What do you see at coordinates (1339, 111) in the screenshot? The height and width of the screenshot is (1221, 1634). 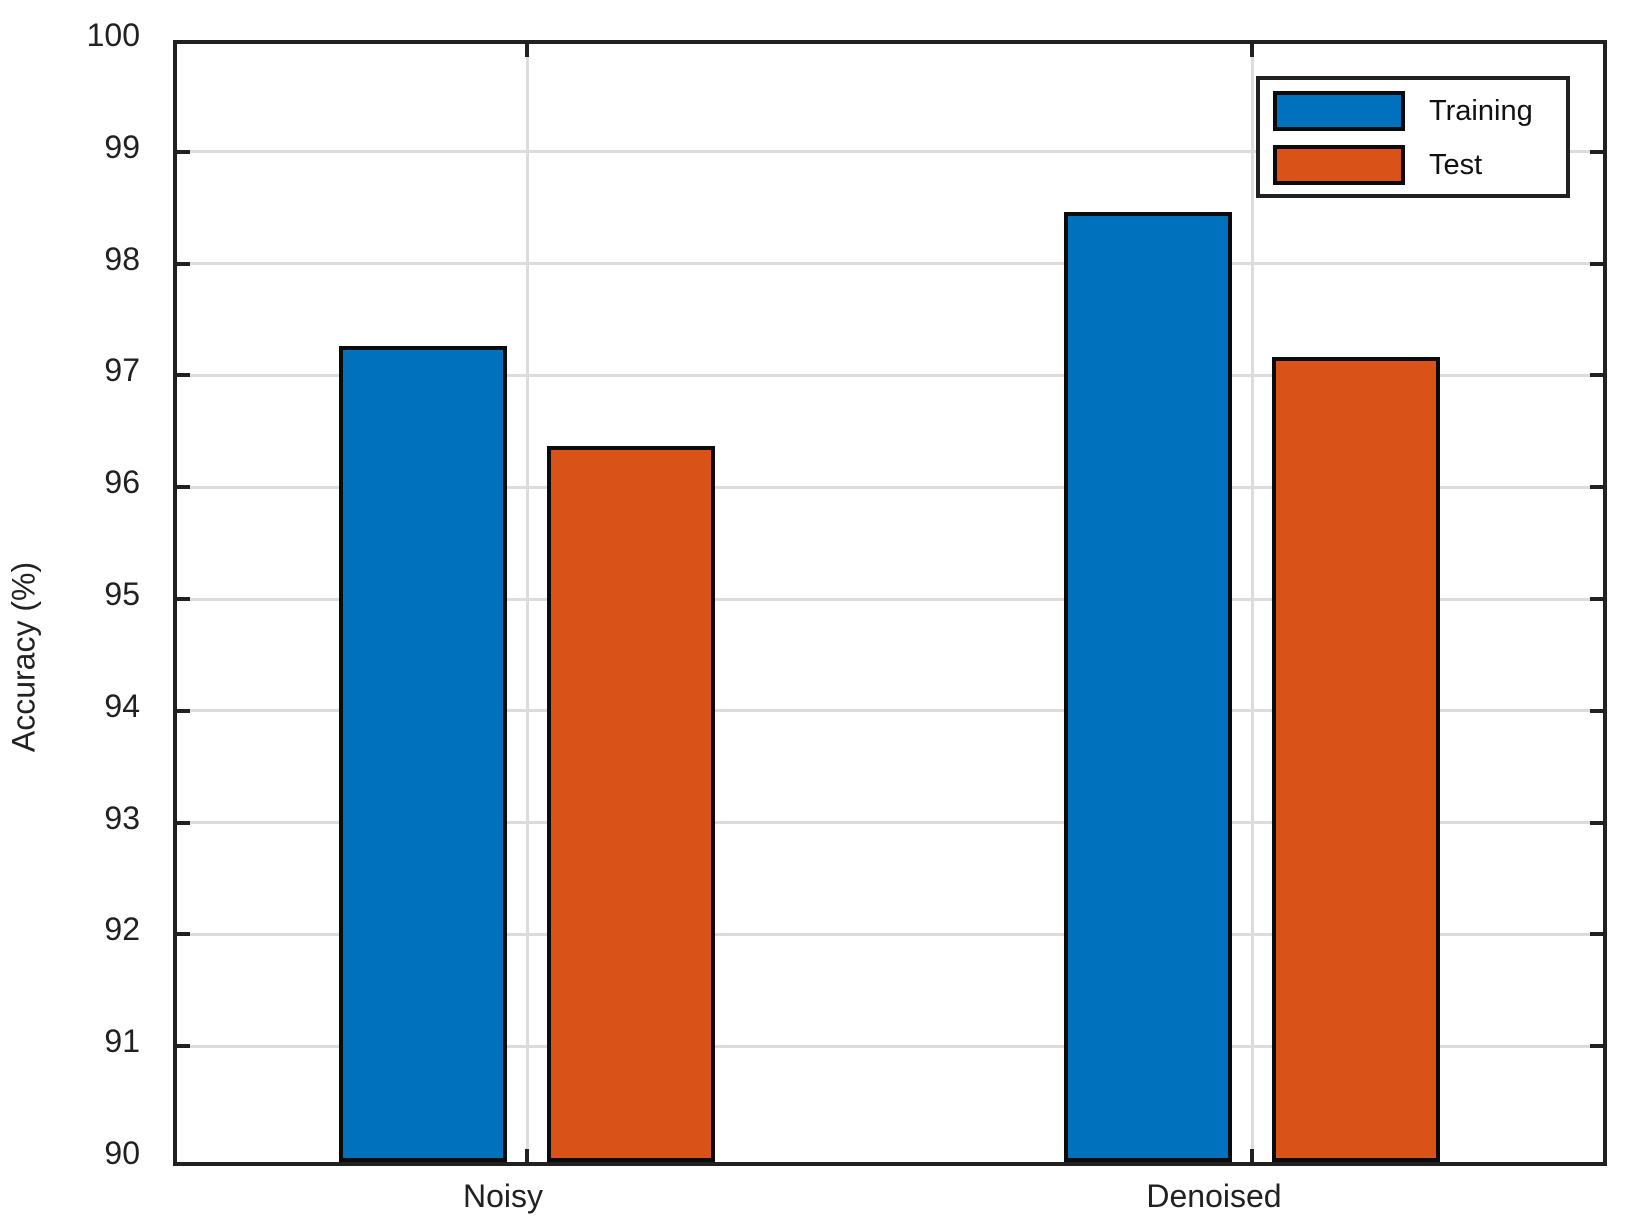 I see `legend-swatch-training` at bounding box center [1339, 111].